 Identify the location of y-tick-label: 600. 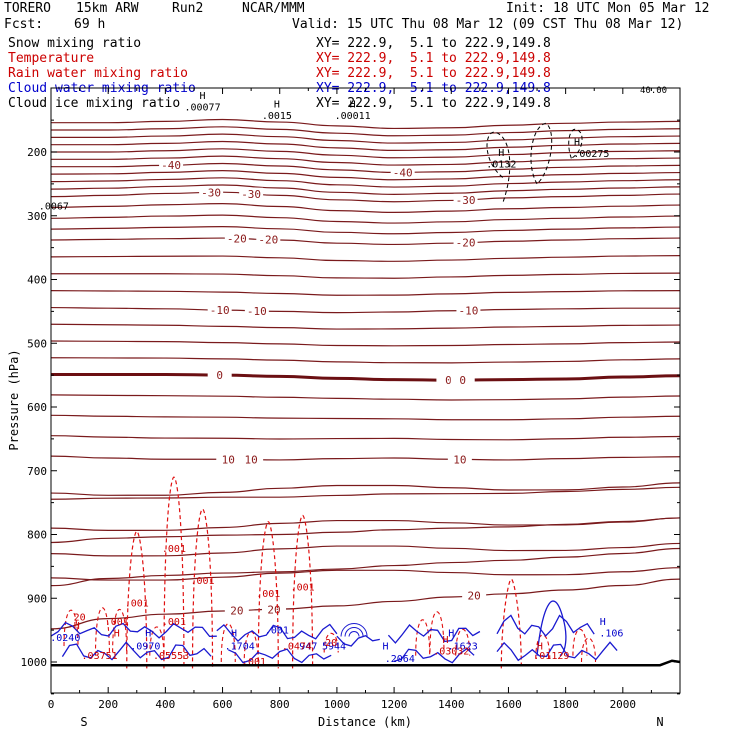
(37, 407).